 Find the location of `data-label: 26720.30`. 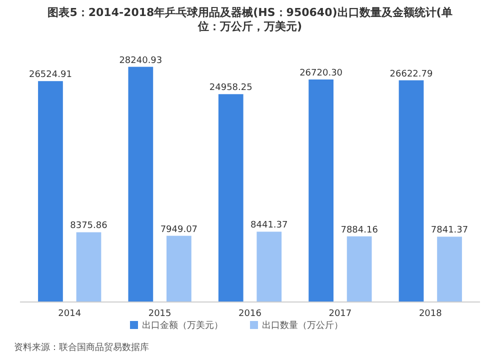

data-label: 26720.30 is located at coordinates (321, 73).